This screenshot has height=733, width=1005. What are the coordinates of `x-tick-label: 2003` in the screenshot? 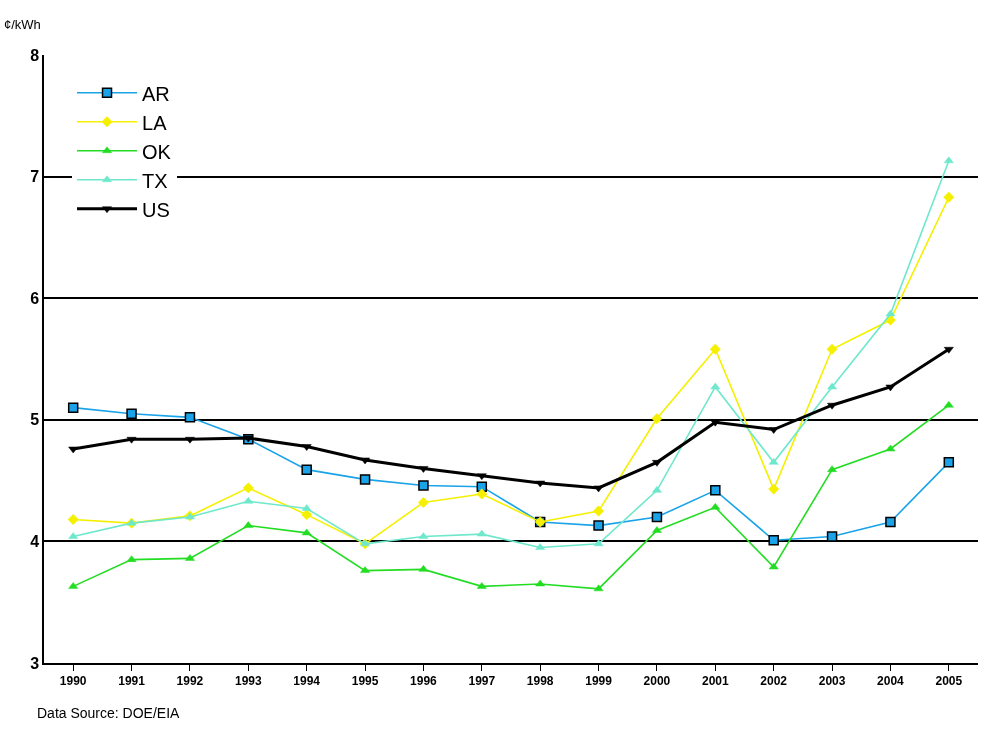 It's located at (832, 681).